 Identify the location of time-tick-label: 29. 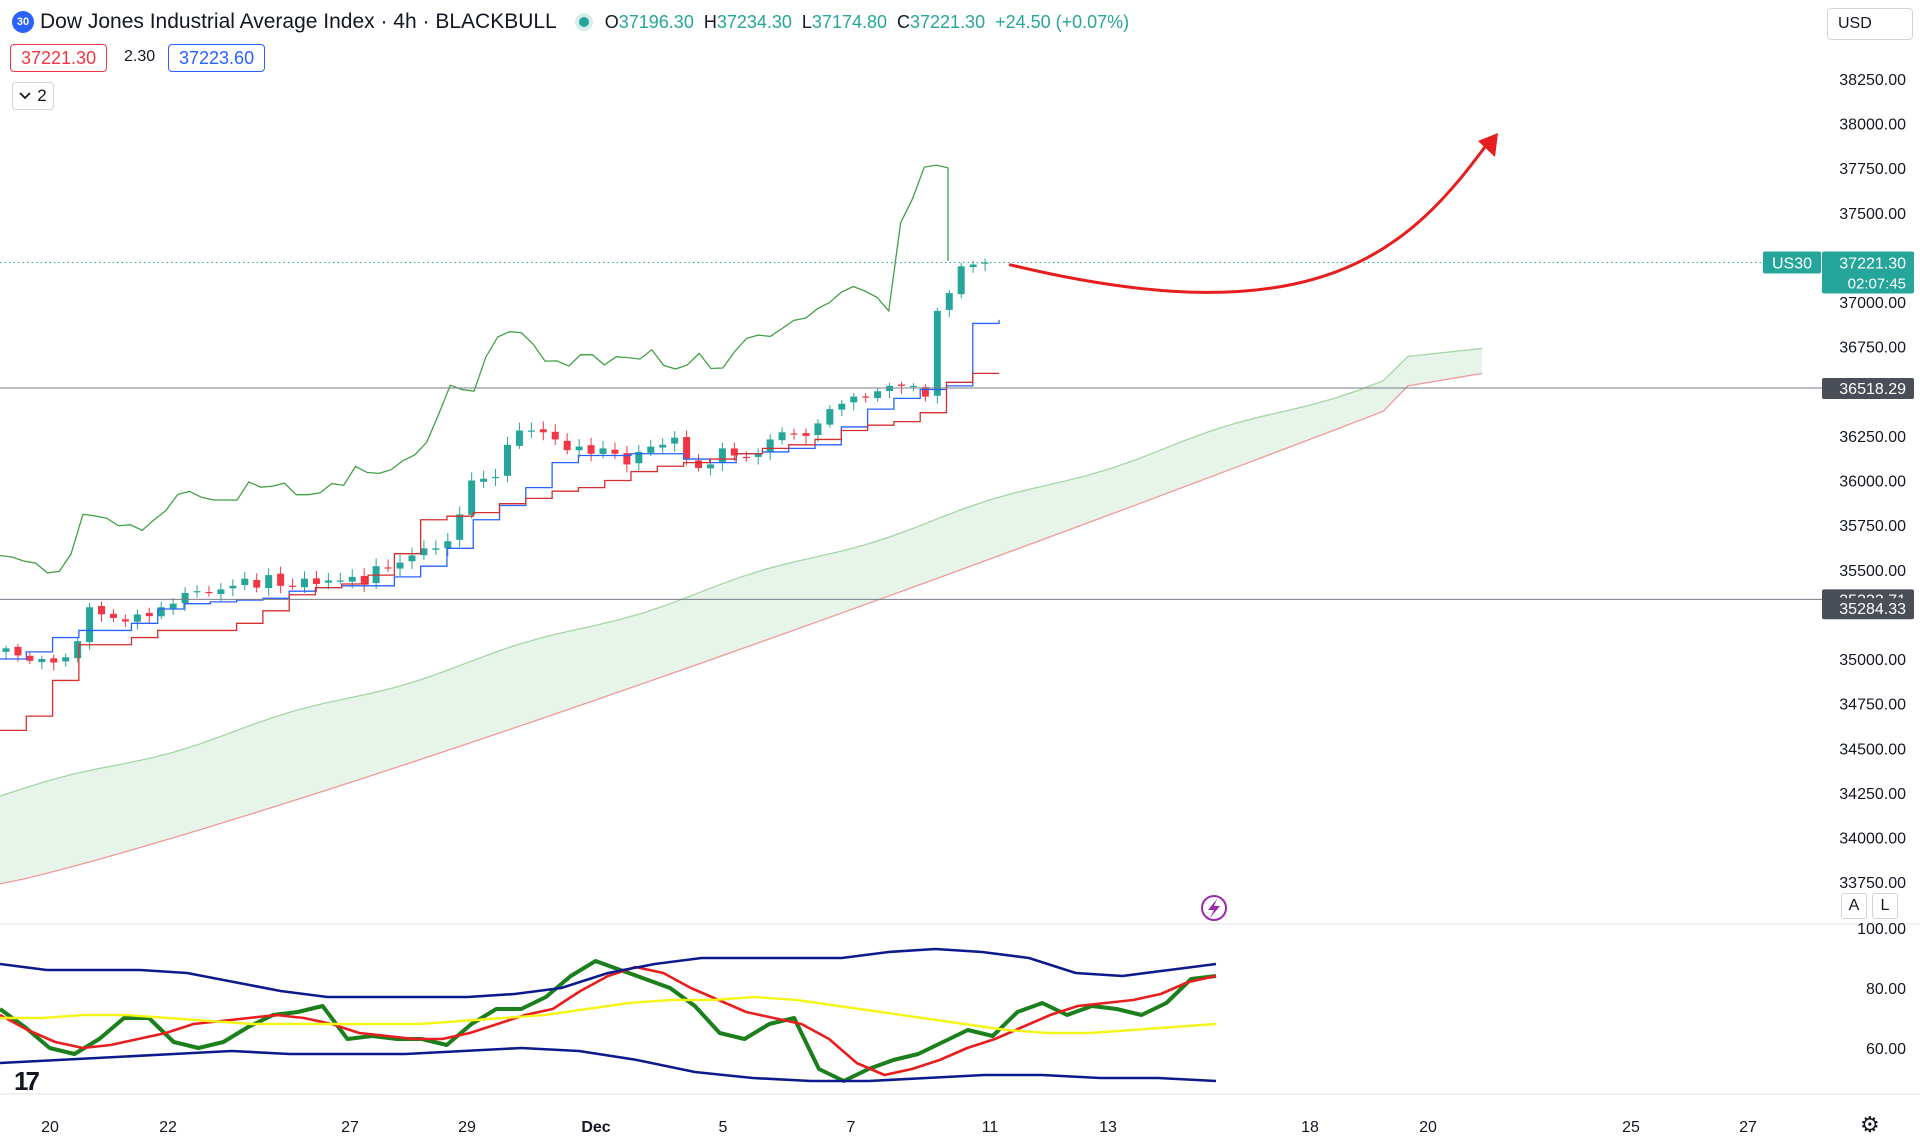
(467, 1127).